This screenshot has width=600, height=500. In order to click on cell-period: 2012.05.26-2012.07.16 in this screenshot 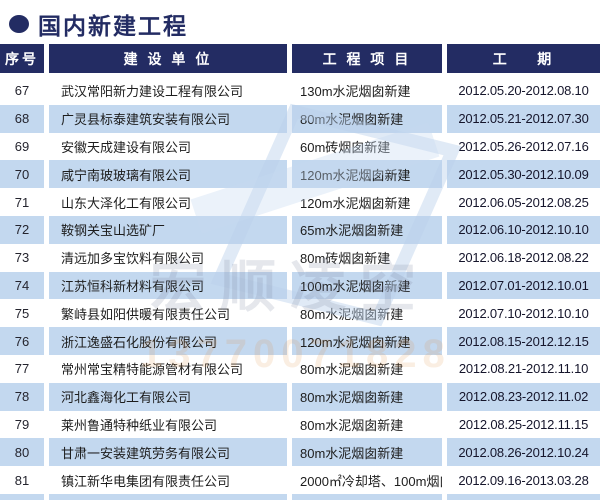, I will do `click(523, 146)`.